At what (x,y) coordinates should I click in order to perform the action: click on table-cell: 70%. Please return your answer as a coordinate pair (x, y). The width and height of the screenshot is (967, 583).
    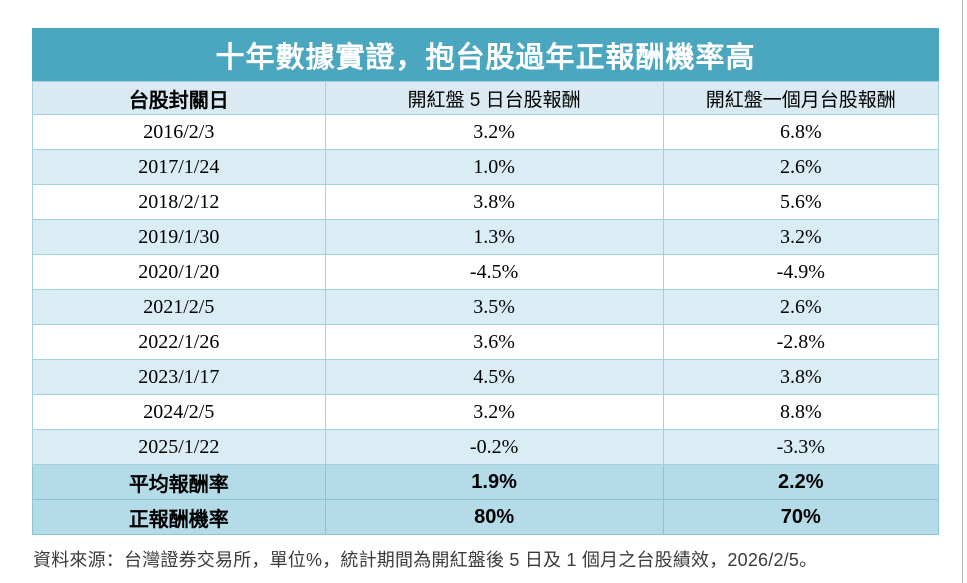
    Looking at the image, I should click on (801, 517).